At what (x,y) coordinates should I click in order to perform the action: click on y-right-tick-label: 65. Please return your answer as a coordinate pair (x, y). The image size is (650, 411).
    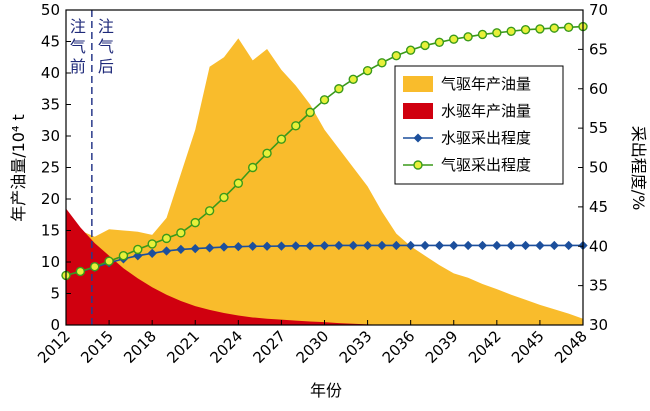
    Looking at the image, I should click on (598, 49).